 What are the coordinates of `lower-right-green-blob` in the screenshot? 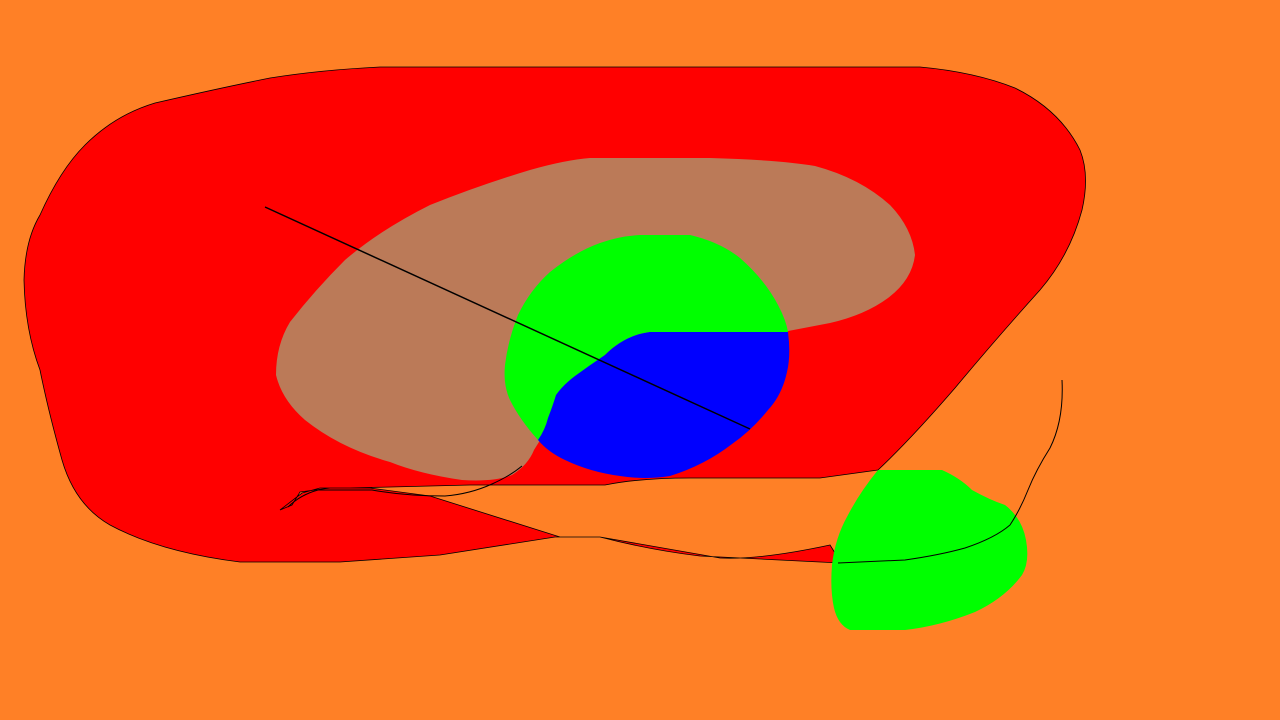 It's located at (929, 550).